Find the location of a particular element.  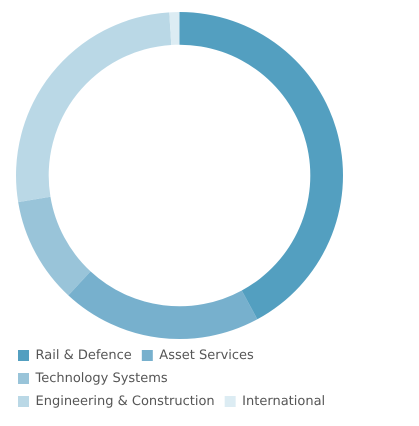

legend-label: Rail & Defence is located at coordinates (84, 355).